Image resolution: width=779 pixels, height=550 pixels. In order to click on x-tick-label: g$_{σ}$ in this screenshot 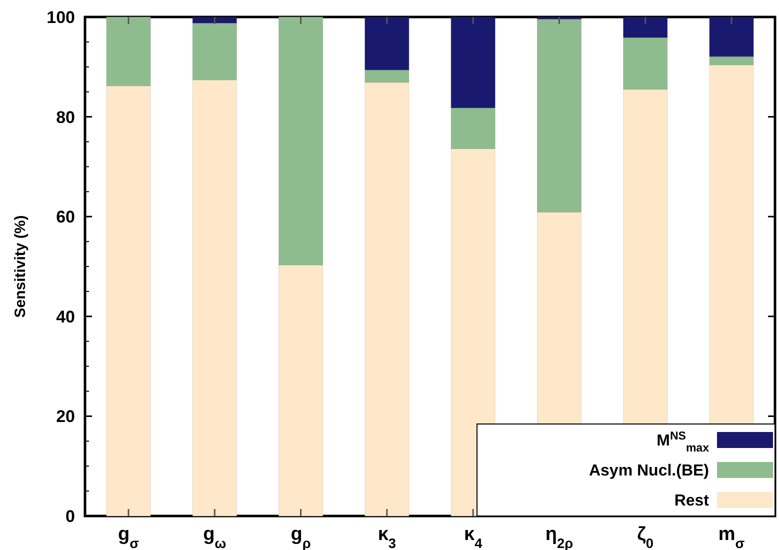, I will do `click(129, 537)`.